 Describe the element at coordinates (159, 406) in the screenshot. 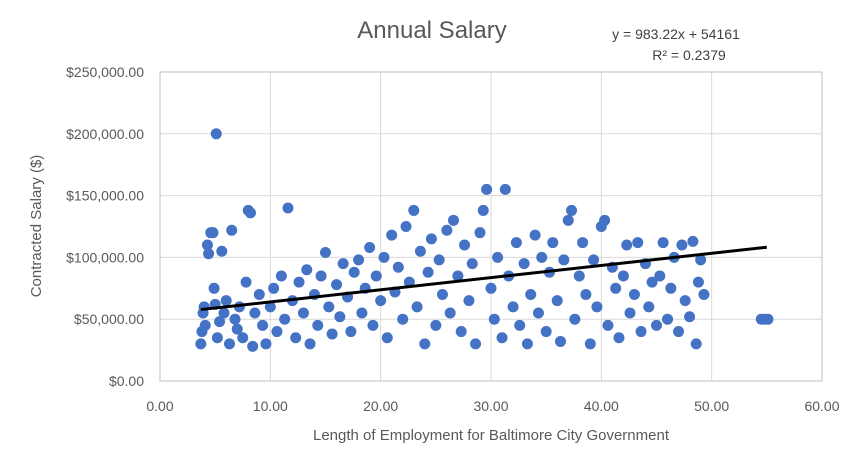

I see `x-tick-label: 0.00` at that location.